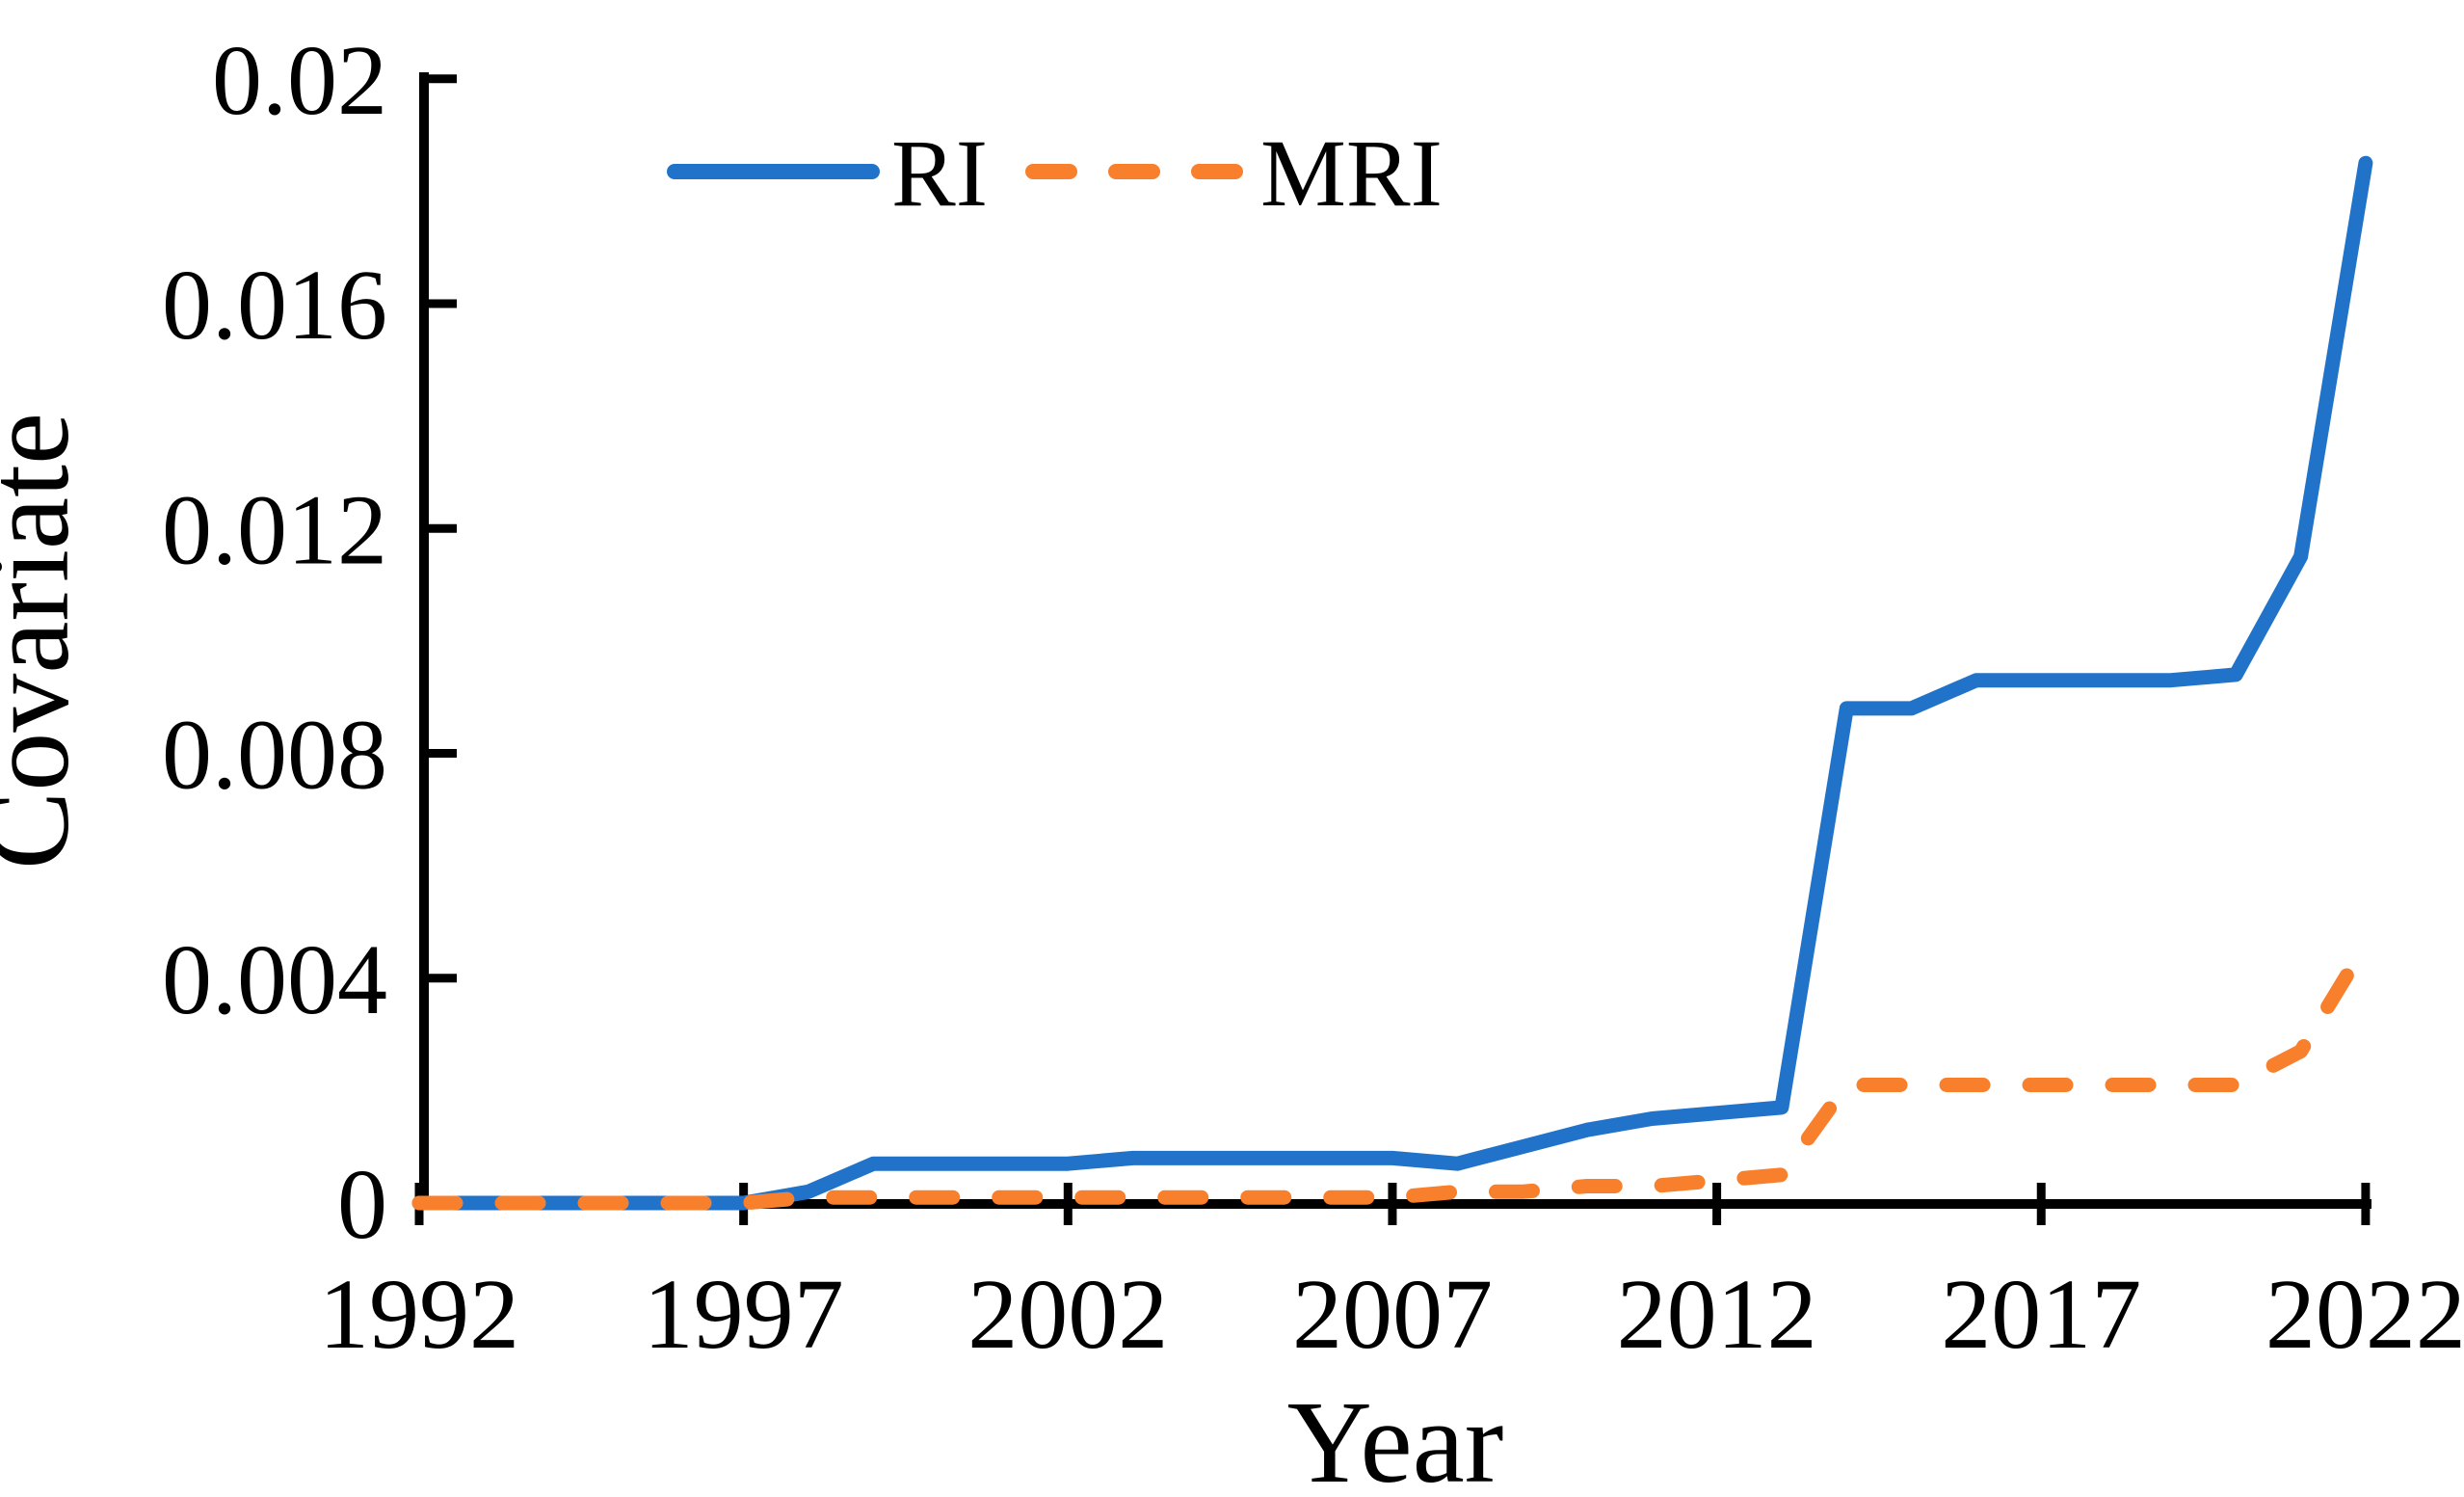  Describe the element at coordinates (274, 979) in the screenshot. I see `y-tick-label: 0.004` at that location.